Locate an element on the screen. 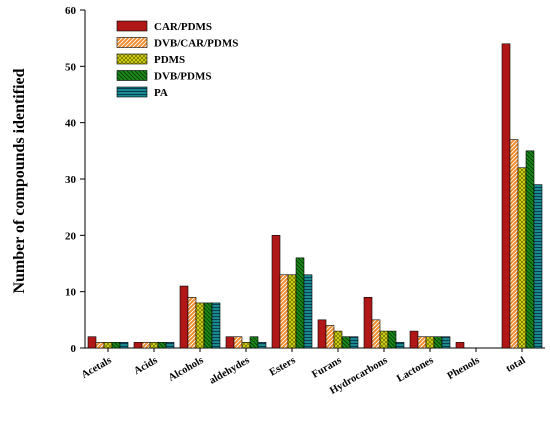 The image size is (550, 430). bar-esters-dvb-car-pdms is located at coordinates (284, 311).